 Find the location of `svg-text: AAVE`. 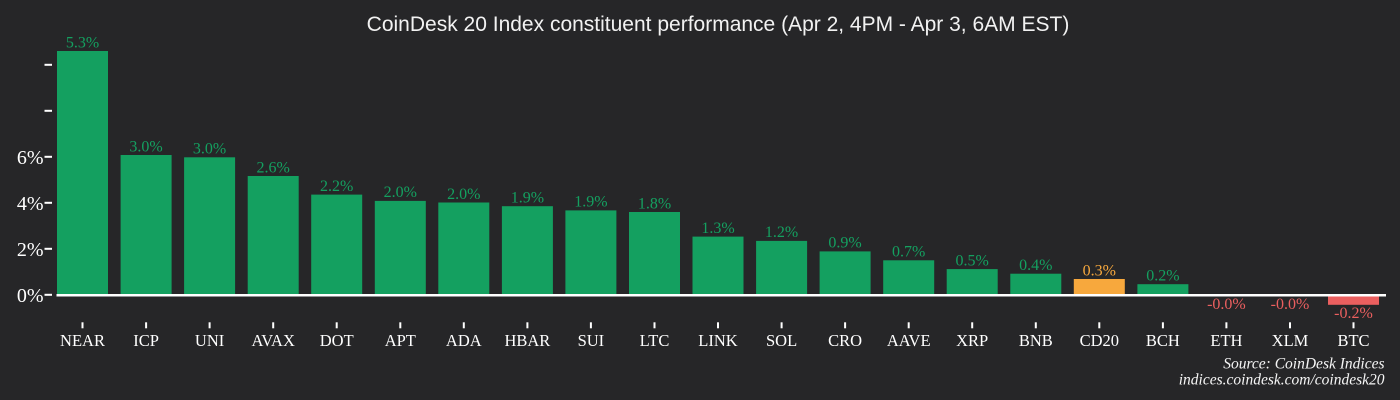

svg-text: AAVE is located at coordinates (909, 340).